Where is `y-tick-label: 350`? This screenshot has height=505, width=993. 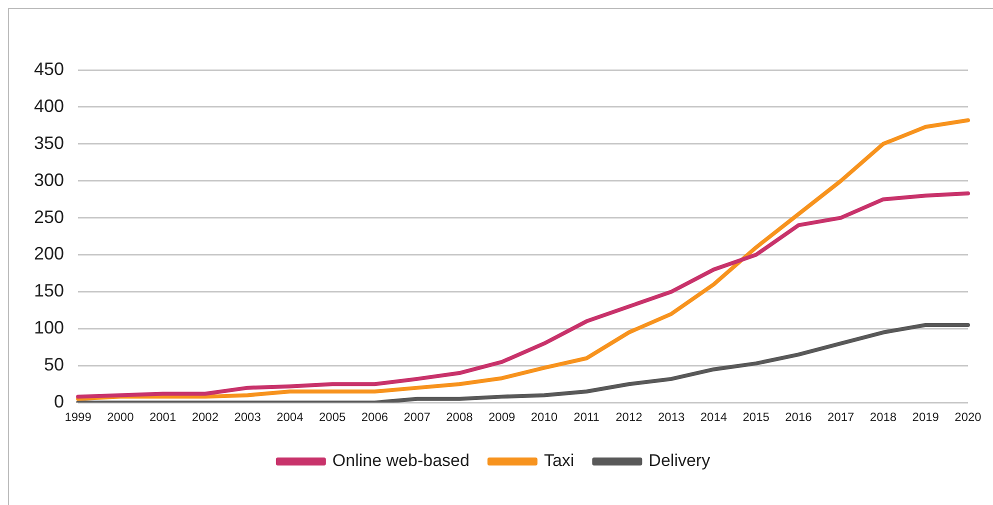 y-tick-label: 350 is located at coordinates (49, 142).